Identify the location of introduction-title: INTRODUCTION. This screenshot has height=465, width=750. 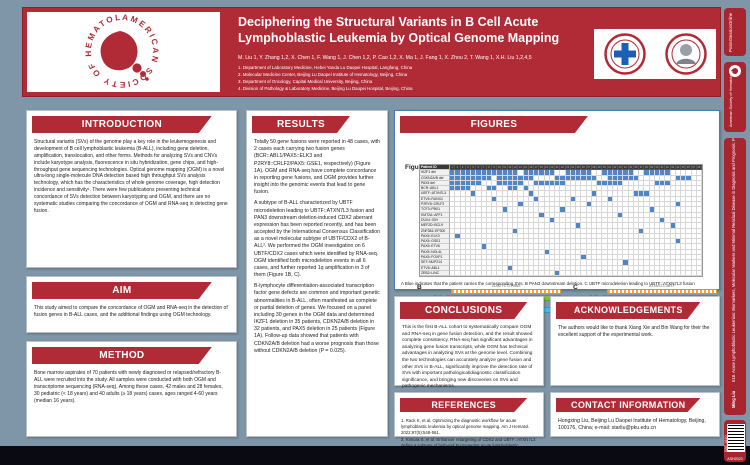
(122, 124).